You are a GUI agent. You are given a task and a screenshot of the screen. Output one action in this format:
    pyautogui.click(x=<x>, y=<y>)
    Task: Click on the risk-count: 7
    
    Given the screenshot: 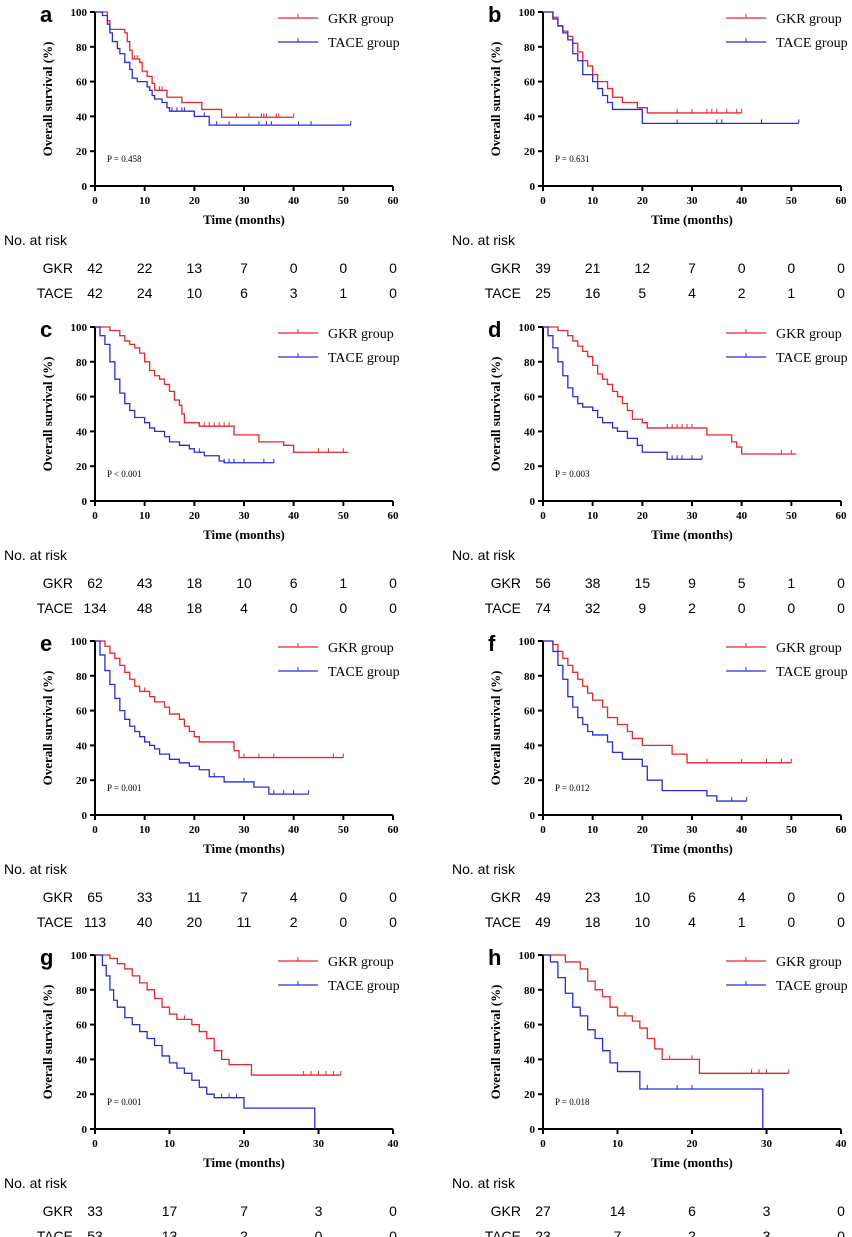 What is the action you would take?
    pyautogui.click(x=244, y=1211)
    